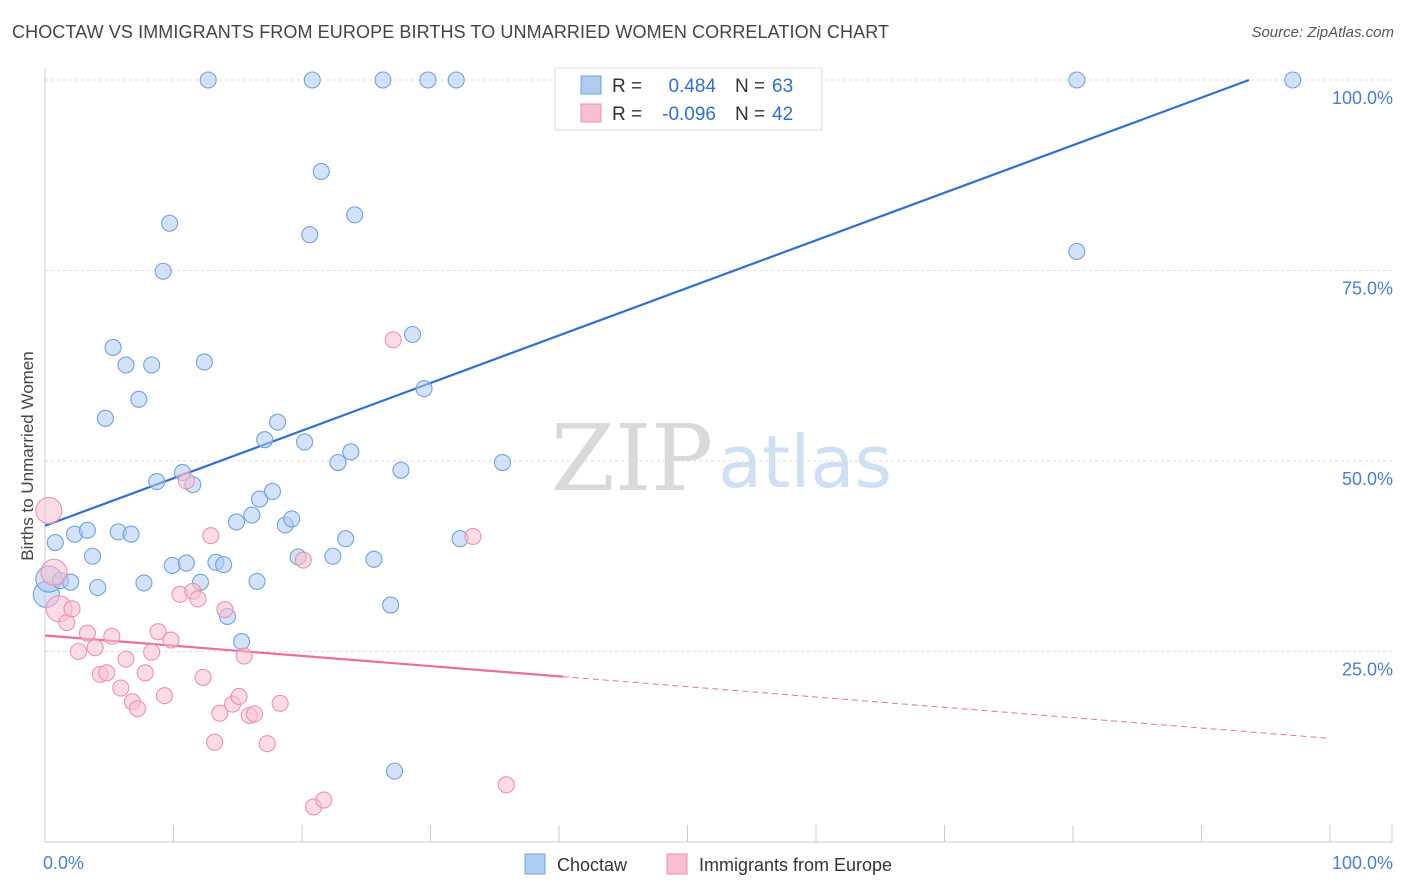  What do you see at coordinates (627, 86) in the screenshot?
I see `stats-r-label-choctaw: R =` at bounding box center [627, 86].